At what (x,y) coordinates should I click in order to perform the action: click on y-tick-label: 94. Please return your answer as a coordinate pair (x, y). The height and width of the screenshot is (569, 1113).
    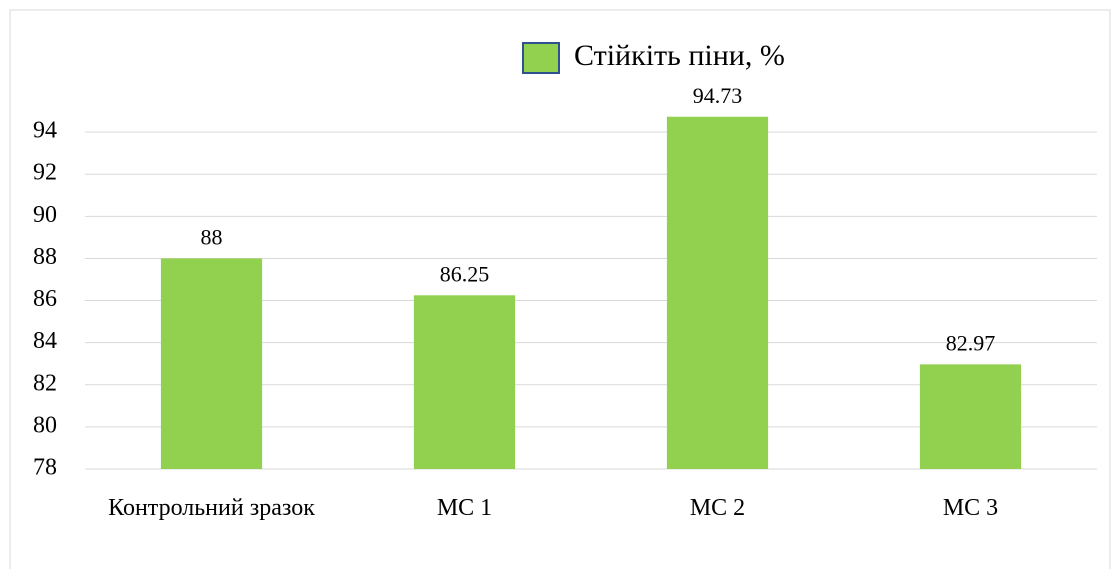
    Looking at the image, I should click on (45, 131).